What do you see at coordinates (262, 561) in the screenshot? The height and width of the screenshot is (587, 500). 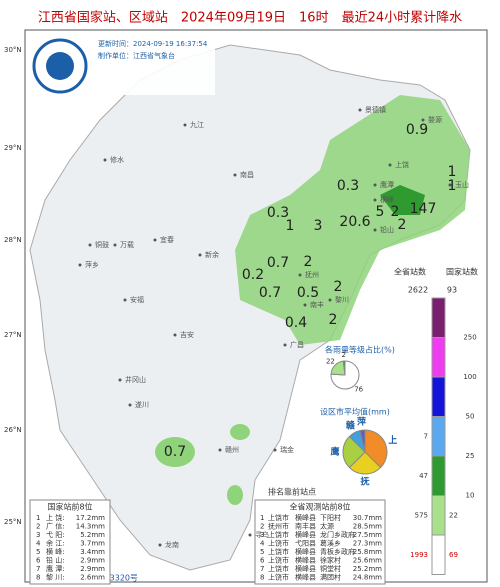 I see `rank-cell: 6` at bounding box center [262, 561].